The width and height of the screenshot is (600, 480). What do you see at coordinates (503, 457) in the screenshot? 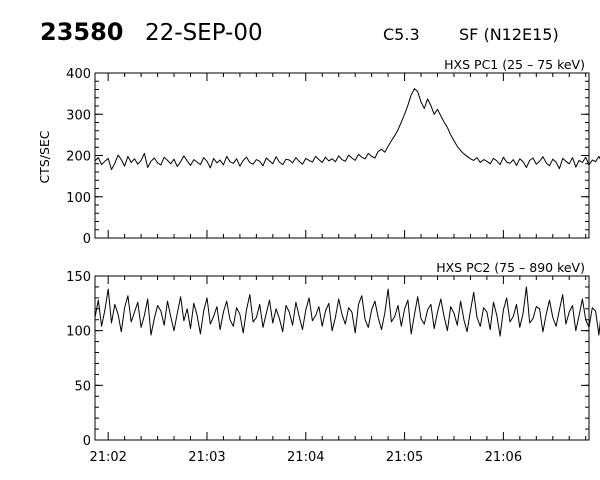
I see `x-tick-label: 21:06` at bounding box center [503, 457].